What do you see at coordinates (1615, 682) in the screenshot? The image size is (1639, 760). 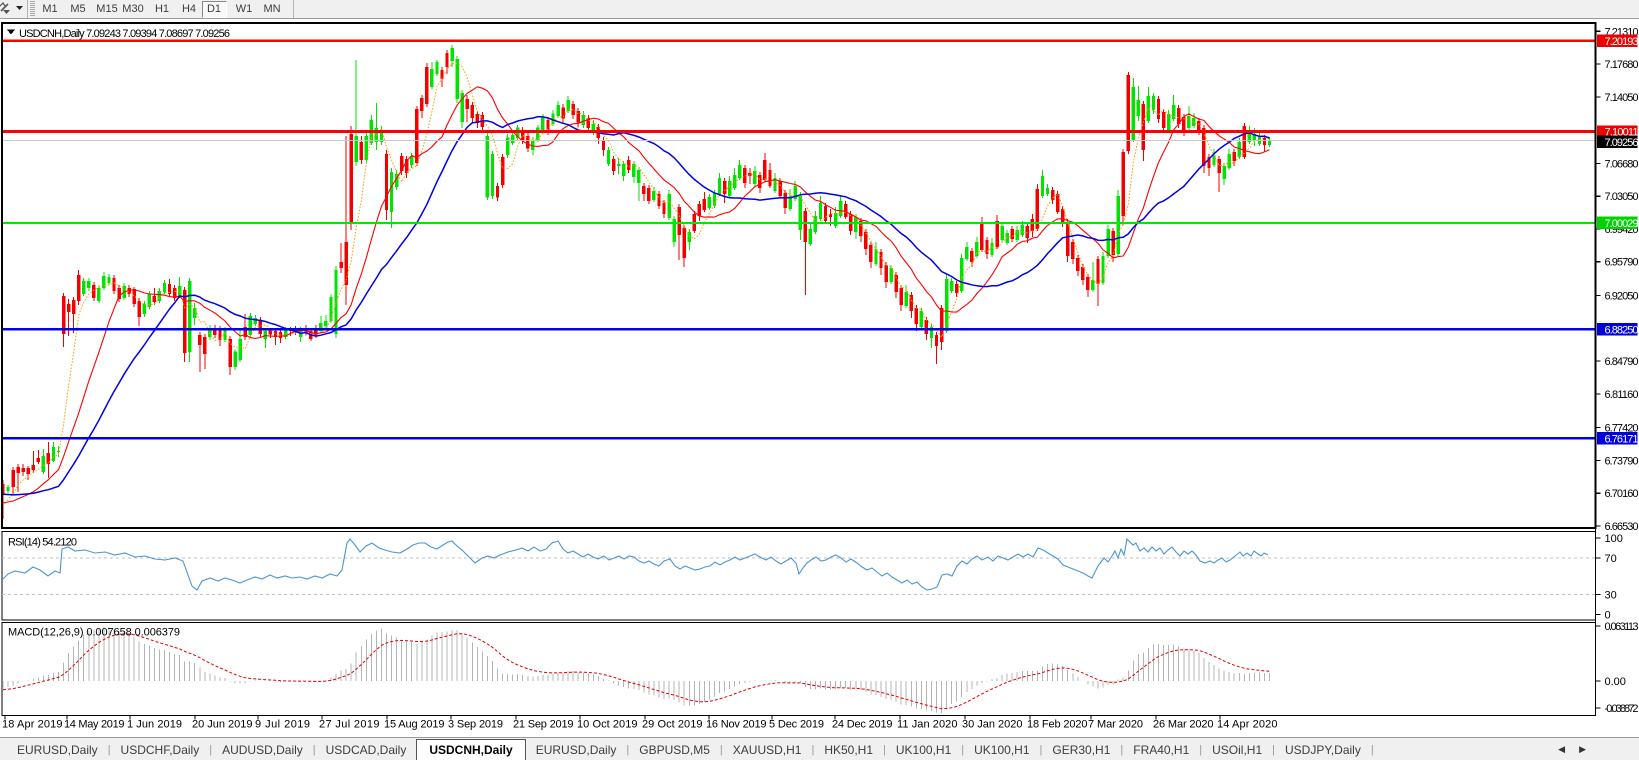 I see `svg-text: 0.00` at bounding box center [1615, 682].